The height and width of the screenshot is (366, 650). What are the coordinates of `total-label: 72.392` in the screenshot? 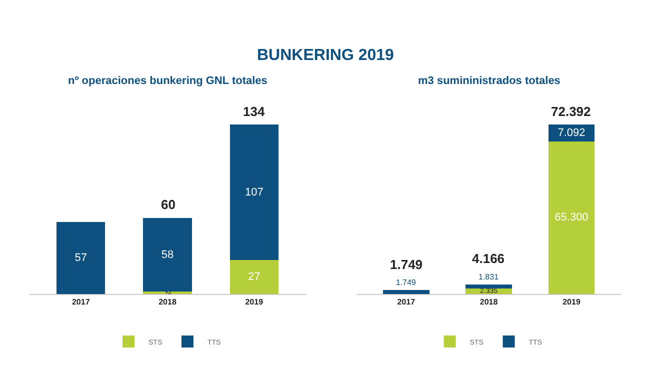 It's located at (571, 111).